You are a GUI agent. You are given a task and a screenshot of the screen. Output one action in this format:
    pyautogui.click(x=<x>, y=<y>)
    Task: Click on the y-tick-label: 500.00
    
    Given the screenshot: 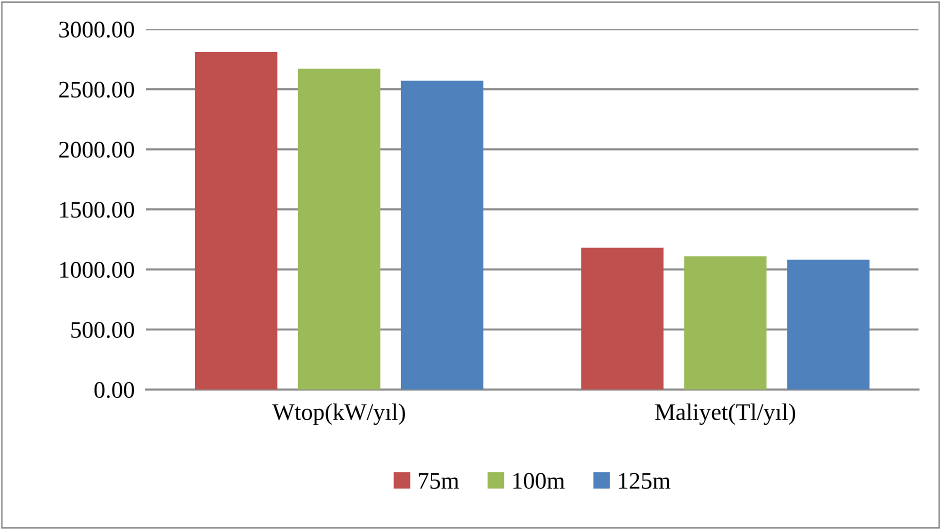 What is the action you would take?
    pyautogui.click(x=102, y=330)
    